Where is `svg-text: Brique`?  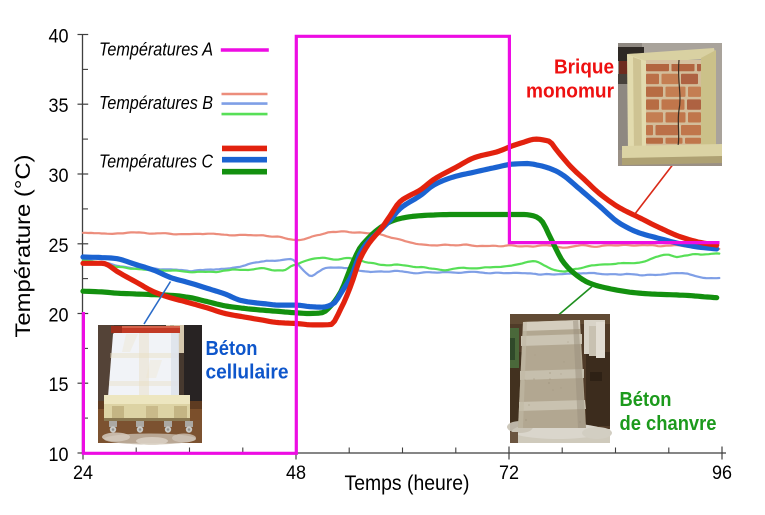 svg-text: Brique is located at coordinates (584, 68).